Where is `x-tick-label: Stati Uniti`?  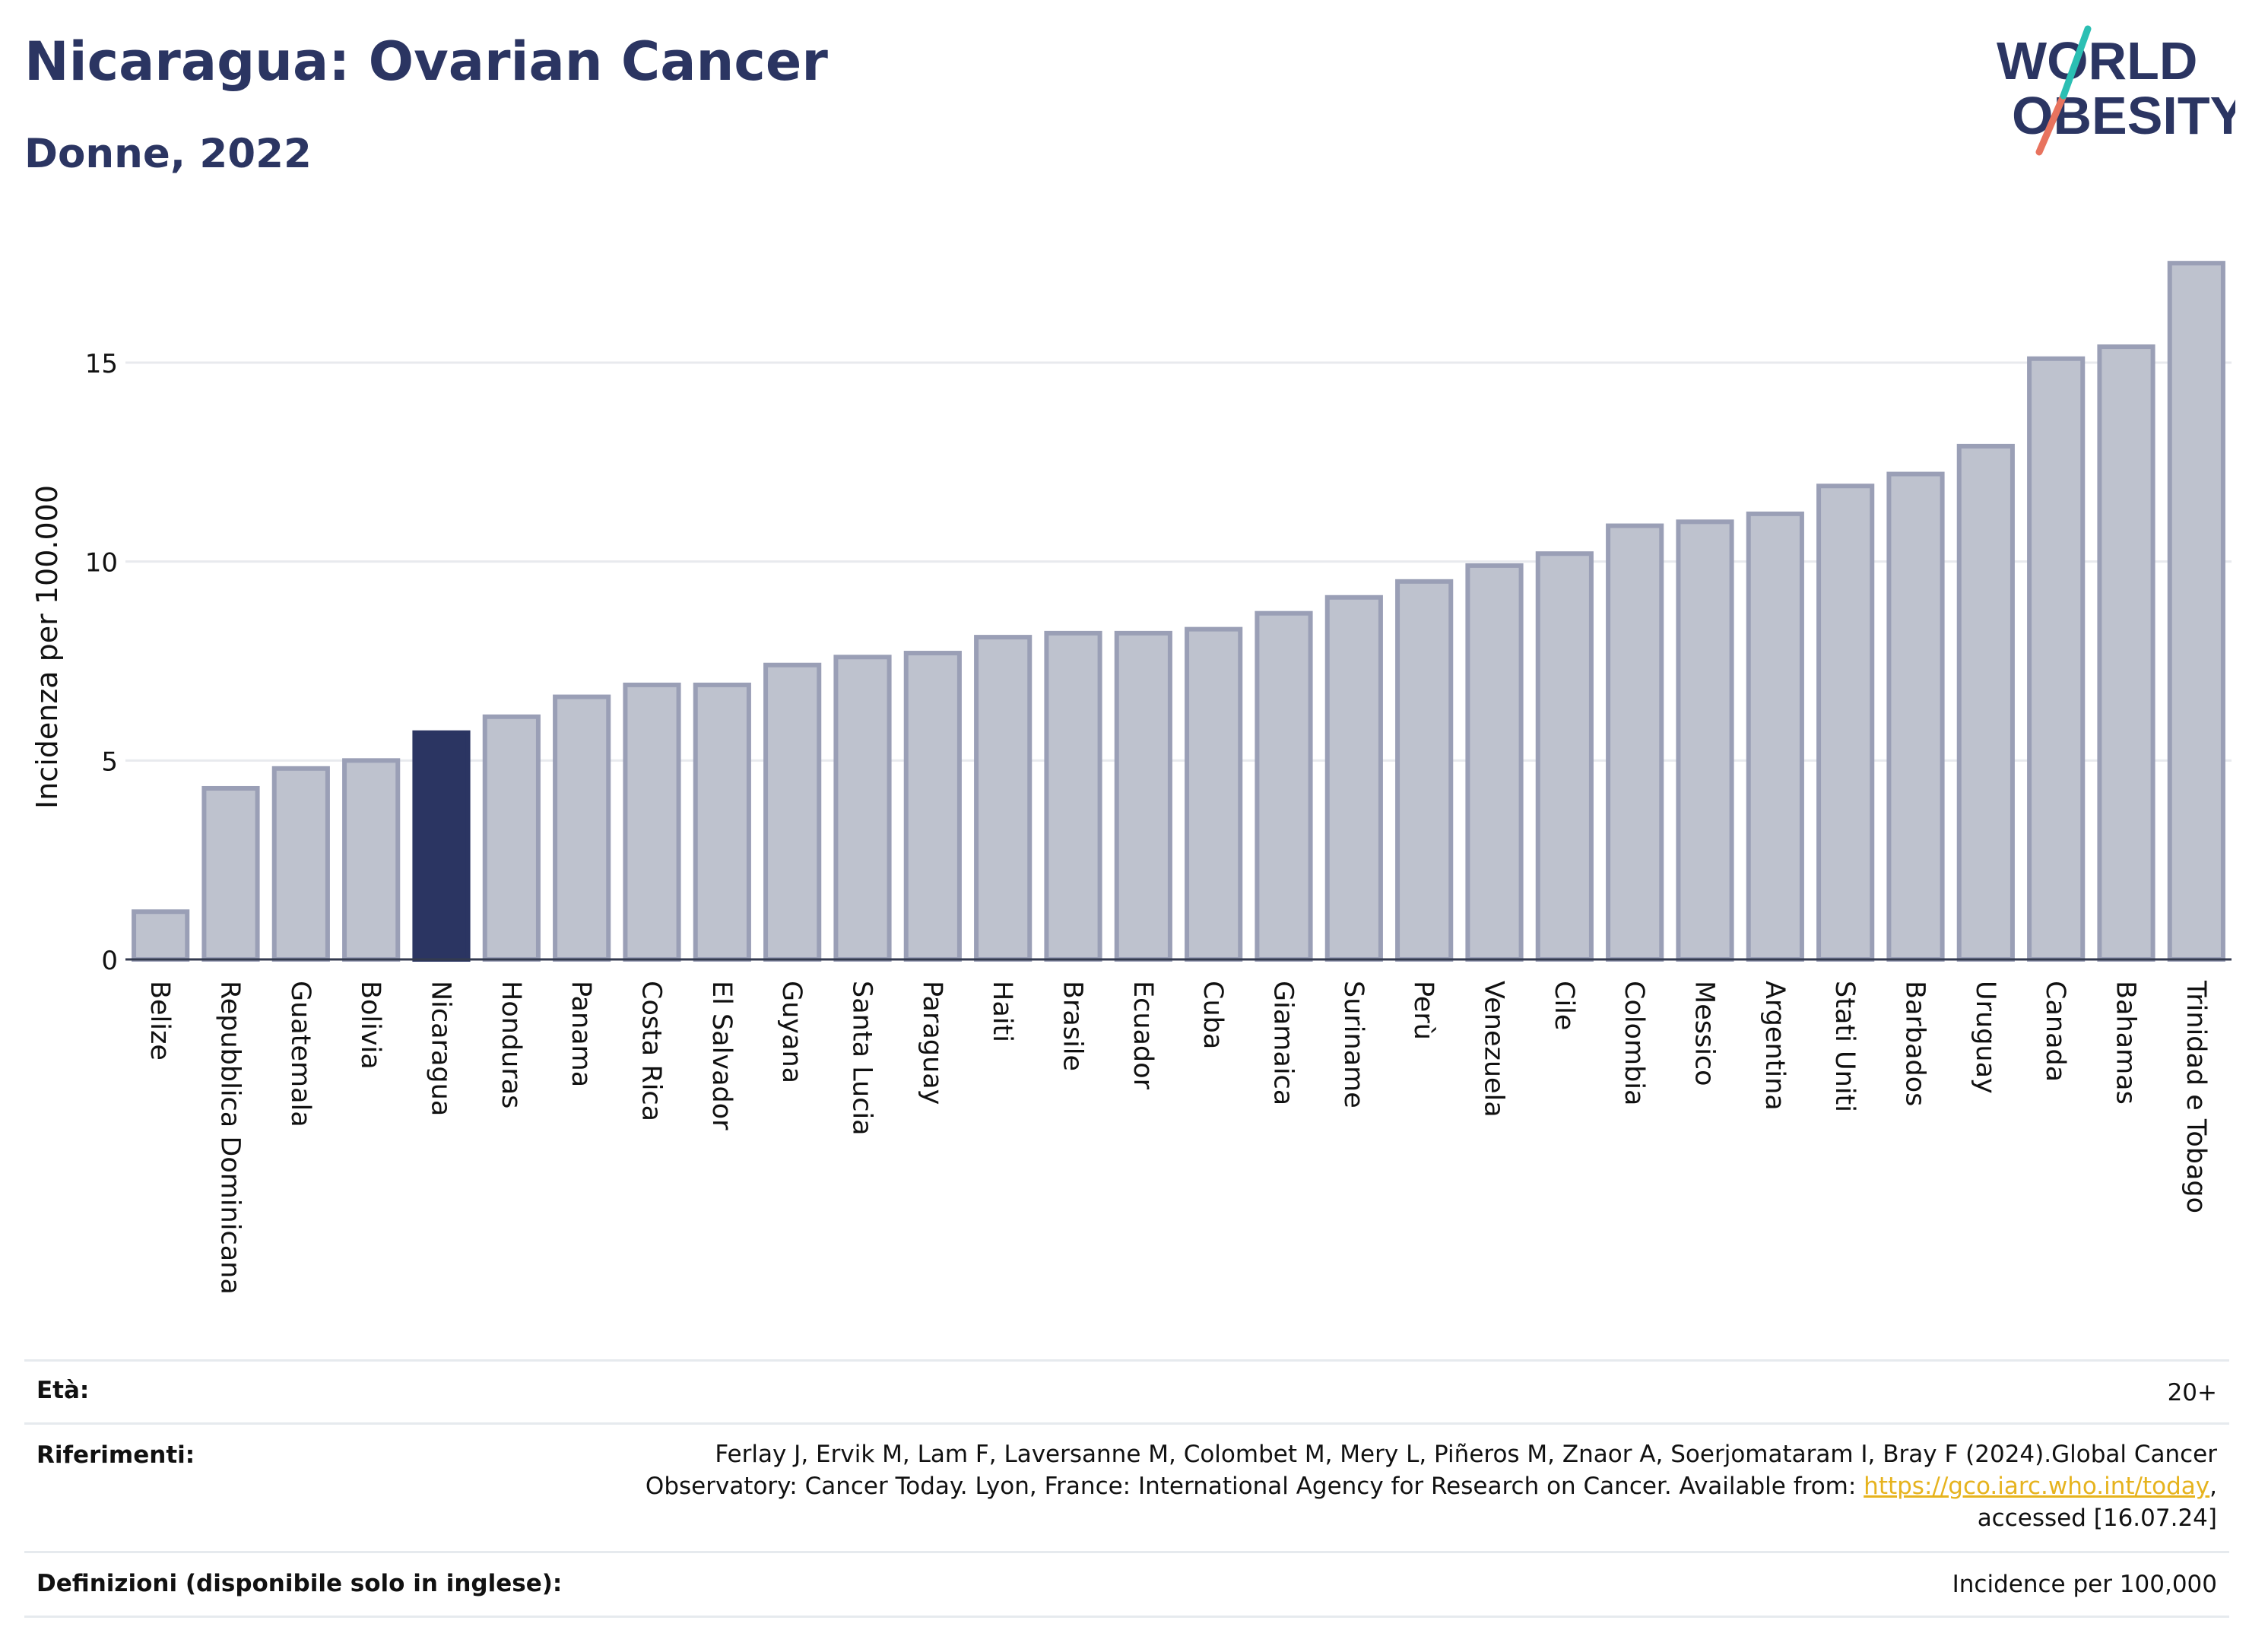
x-tick-label: Stati Uniti is located at coordinates (1844, 1046).